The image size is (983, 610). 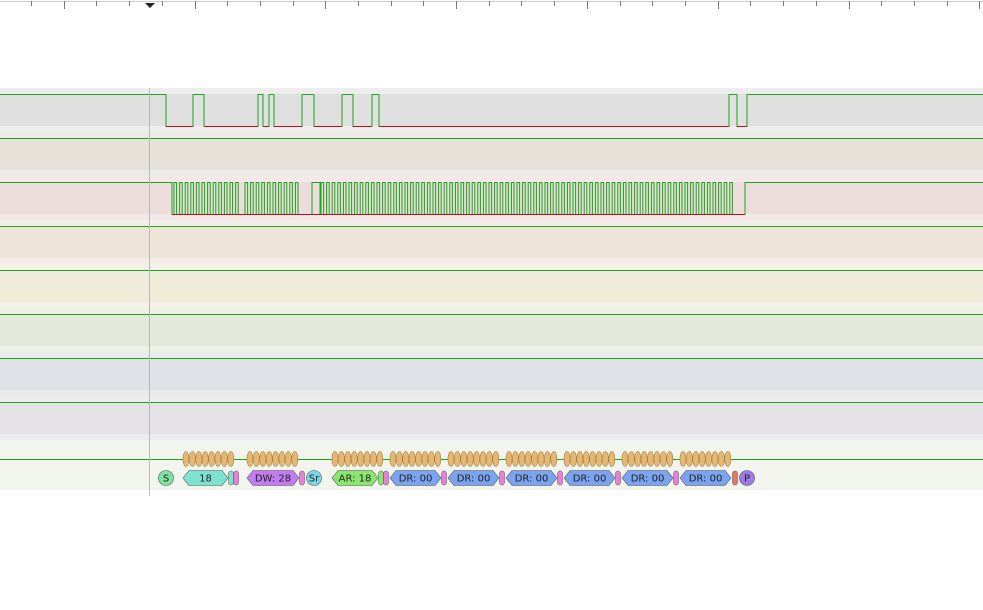 I want to click on start-condition-marker, so click(x=166, y=478).